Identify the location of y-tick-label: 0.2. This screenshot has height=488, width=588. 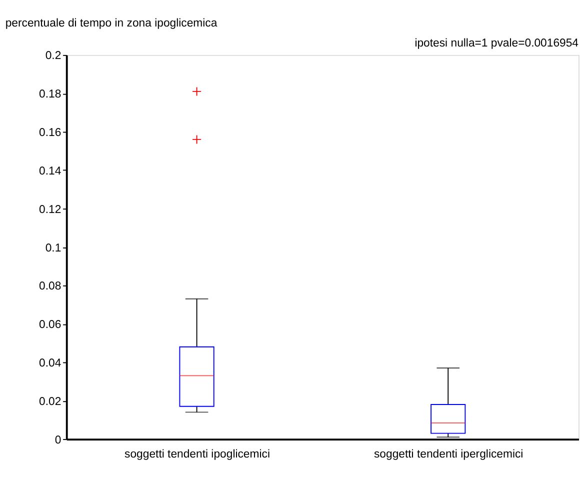
(53, 56).